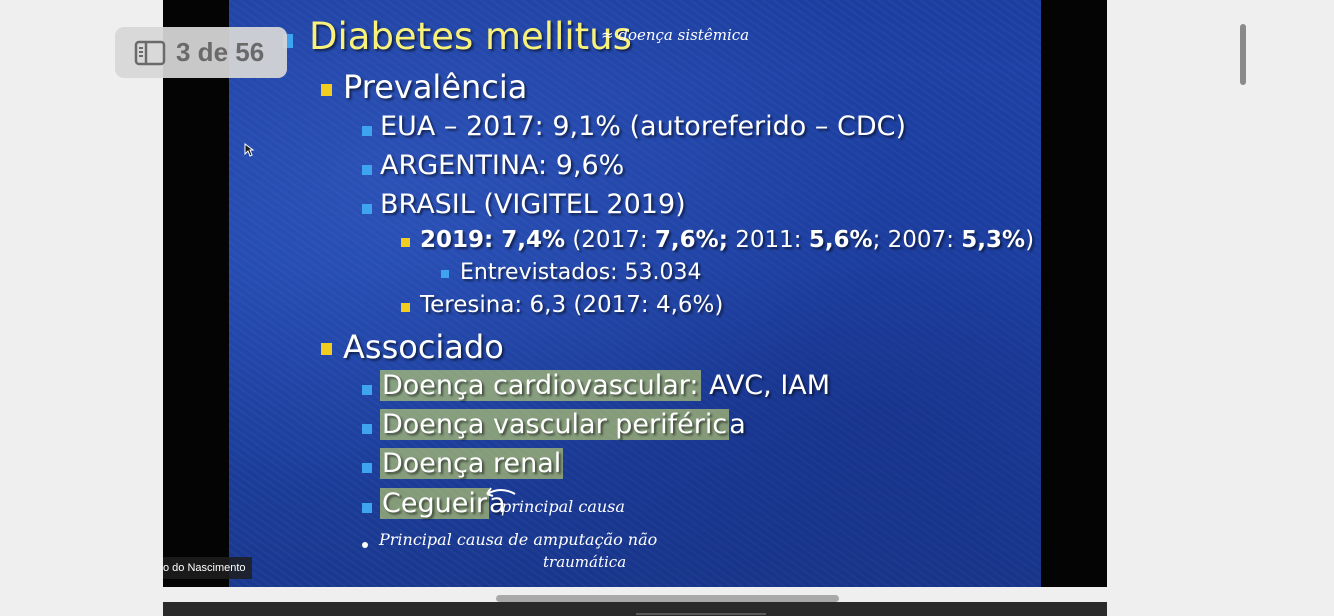 This screenshot has height=616, width=1334. What do you see at coordinates (207, 568) in the screenshot?
I see `participant-name-label: o do Nascimento` at bounding box center [207, 568].